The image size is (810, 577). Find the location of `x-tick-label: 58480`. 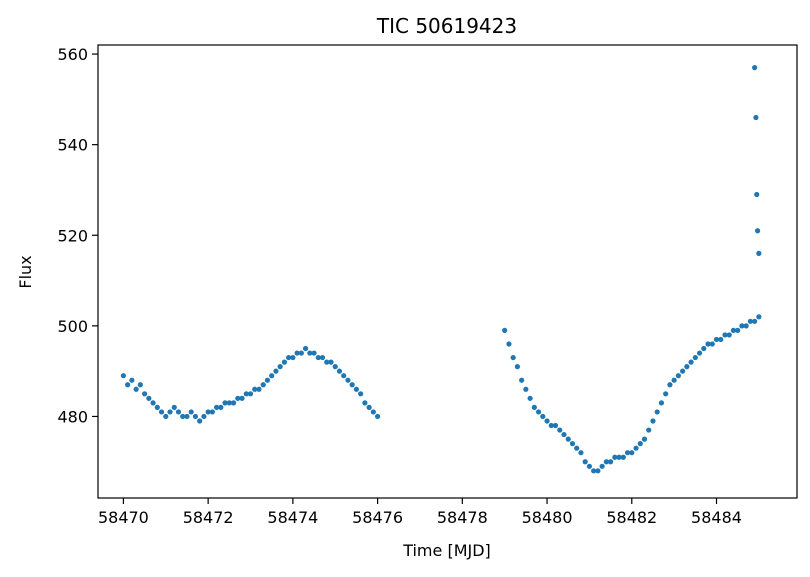

x-tick-label: 58480 is located at coordinates (547, 517).